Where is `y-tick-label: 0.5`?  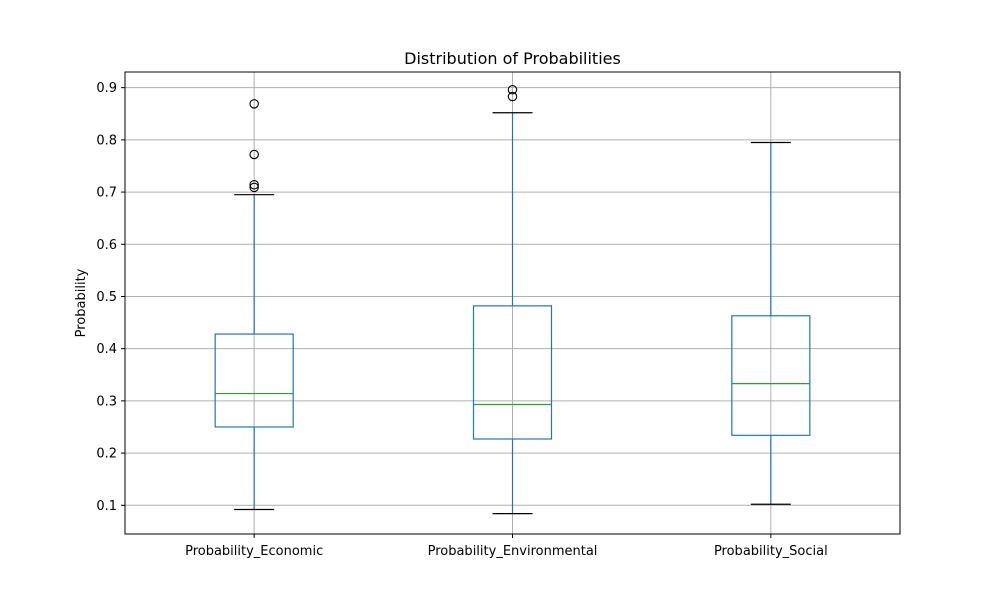
y-tick-label: 0.5 is located at coordinates (106, 297).